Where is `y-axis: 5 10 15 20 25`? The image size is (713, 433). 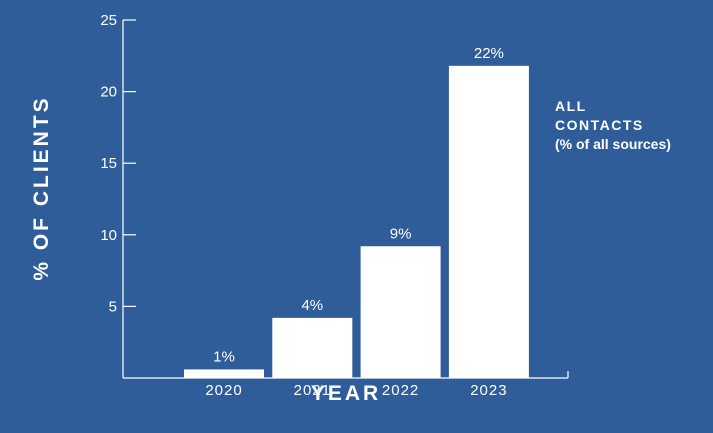 y-axis: 5 10 15 20 25 is located at coordinates (118, 195).